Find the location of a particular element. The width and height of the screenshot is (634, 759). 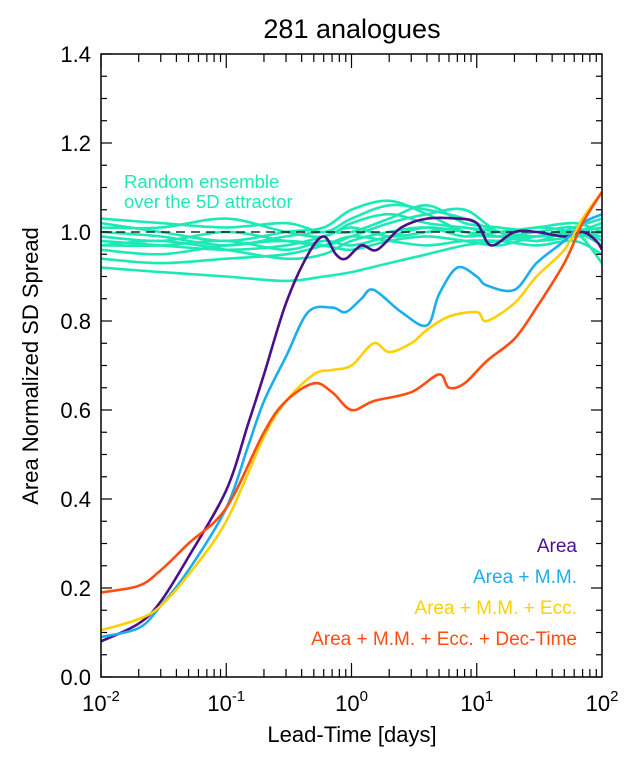

x-tick-exponent: -1 is located at coordinates (238, 696).